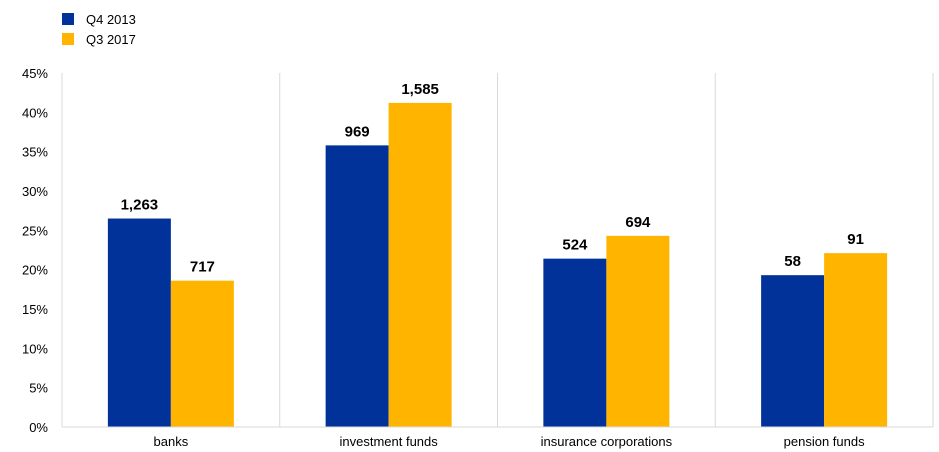 Image resolution: width=939 pixels, height=452 pixels. I want to click on legend-label-0: Q4 2013, so click(111, 19).